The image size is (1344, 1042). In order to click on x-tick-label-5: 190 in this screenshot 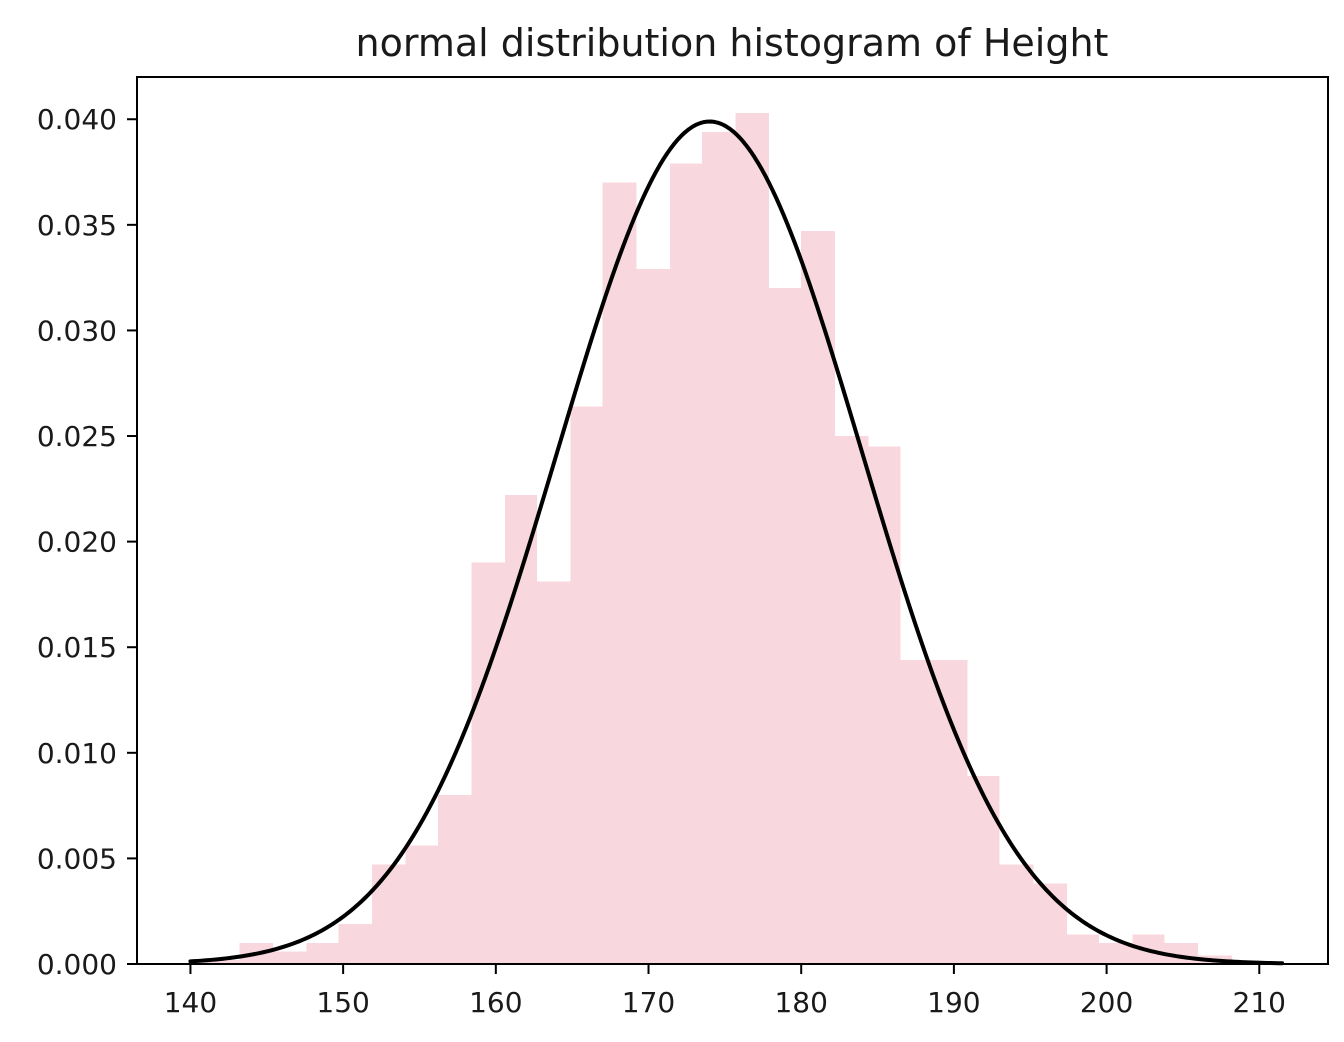, I will do `click(953, 1002)`.